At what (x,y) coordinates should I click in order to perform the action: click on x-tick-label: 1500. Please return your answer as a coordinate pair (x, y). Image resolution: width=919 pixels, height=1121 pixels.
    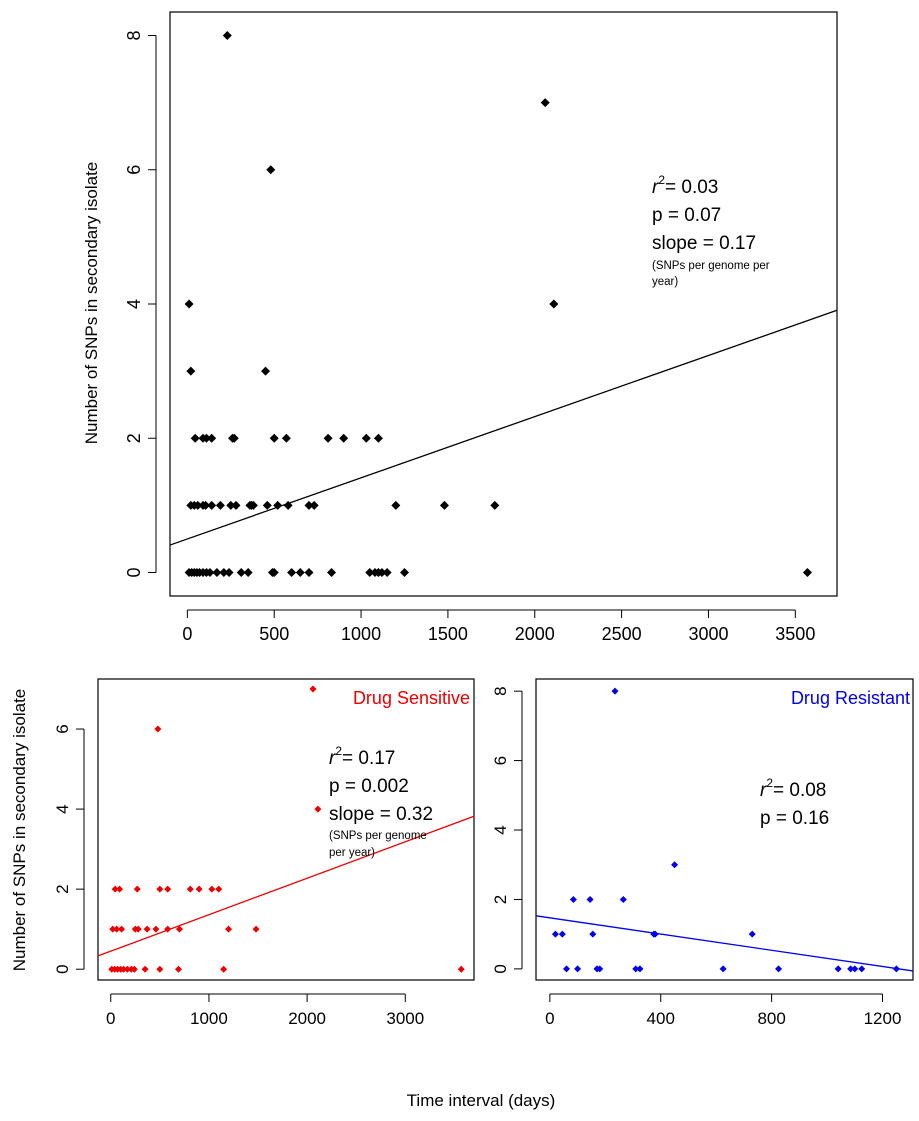
    Looking at the image, I should click on (448, 634).